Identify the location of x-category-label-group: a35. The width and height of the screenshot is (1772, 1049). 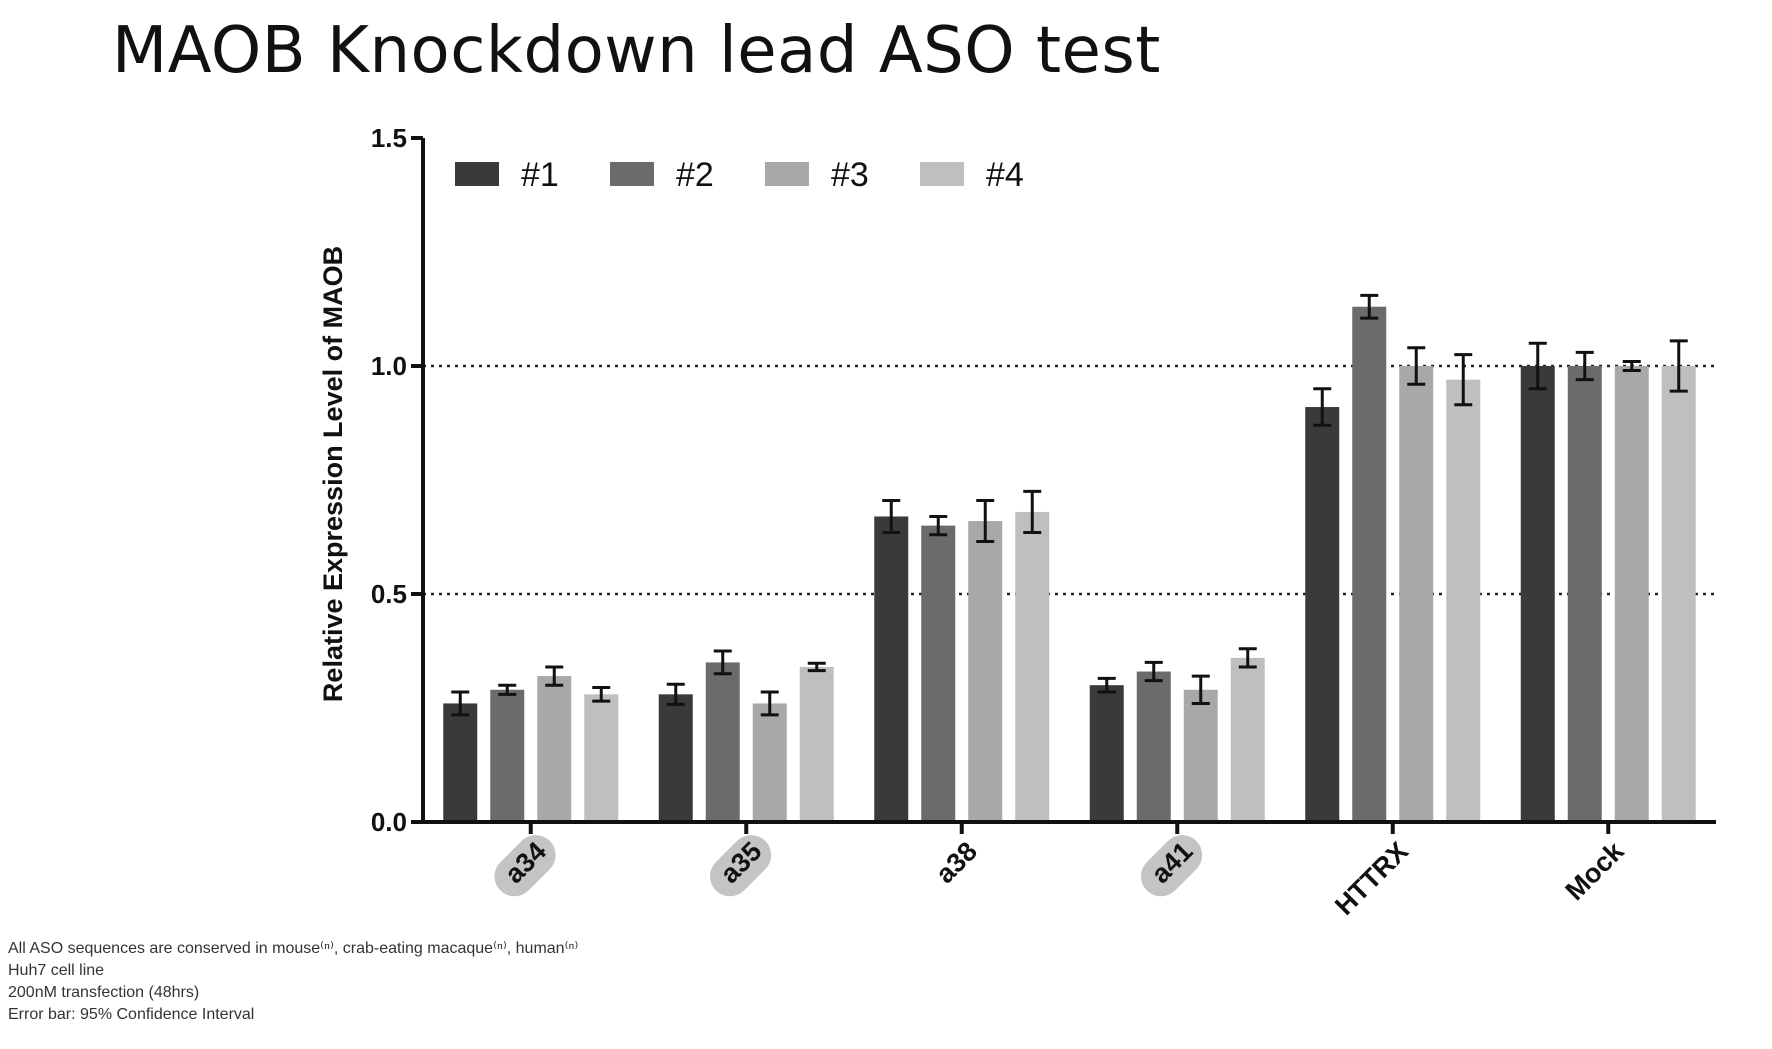
(740, 866).